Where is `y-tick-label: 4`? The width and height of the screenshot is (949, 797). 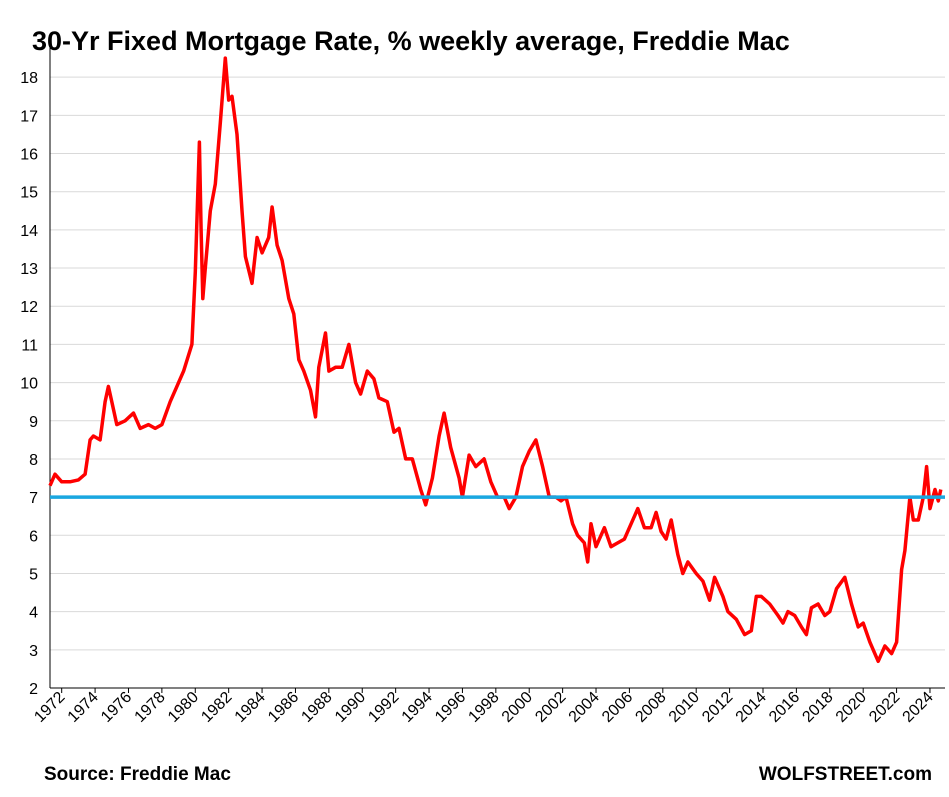 y-tick-label: 4 is located at coordinates (33, 613).